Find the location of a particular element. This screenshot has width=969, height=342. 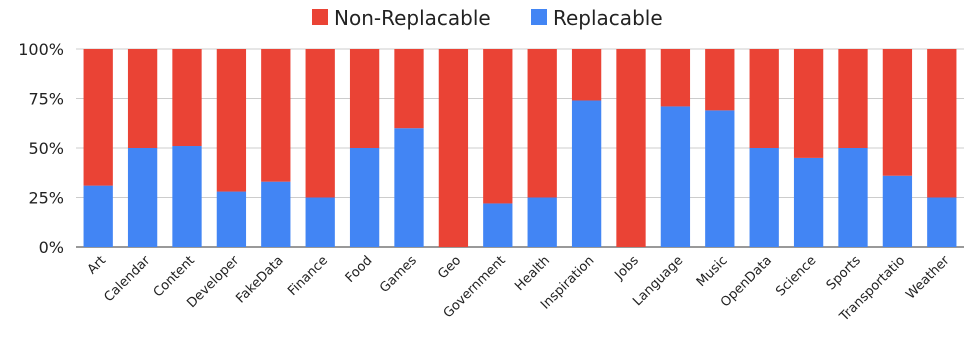

x-tick-label: Geo is located at coordinates (449, 267).